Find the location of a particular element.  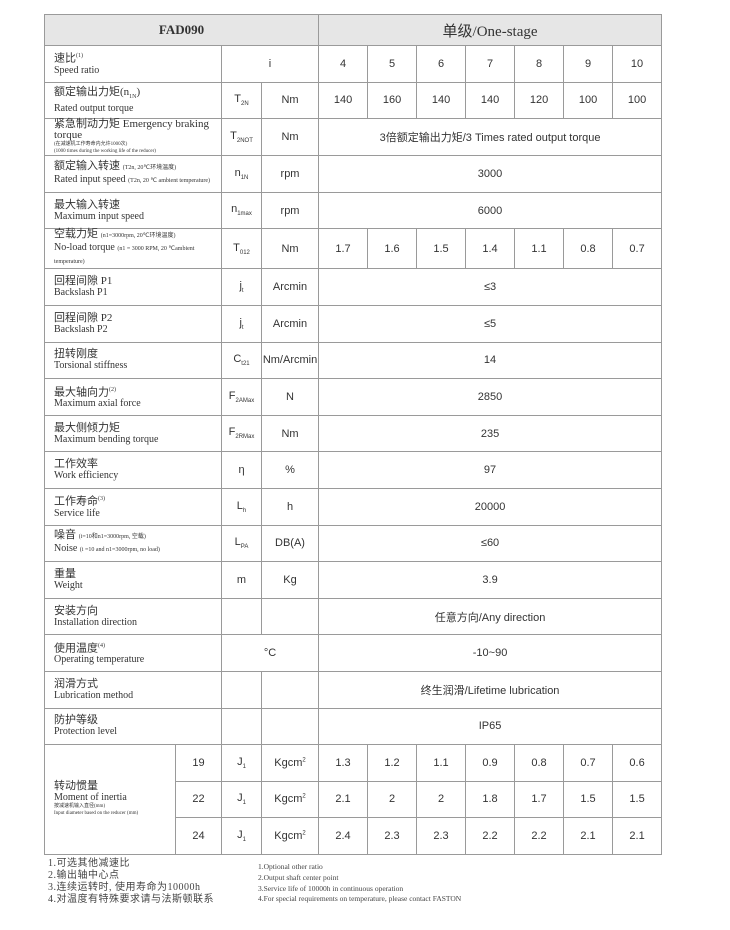

label-cn-text: 安装方向 is located at coordinates (76, 610).